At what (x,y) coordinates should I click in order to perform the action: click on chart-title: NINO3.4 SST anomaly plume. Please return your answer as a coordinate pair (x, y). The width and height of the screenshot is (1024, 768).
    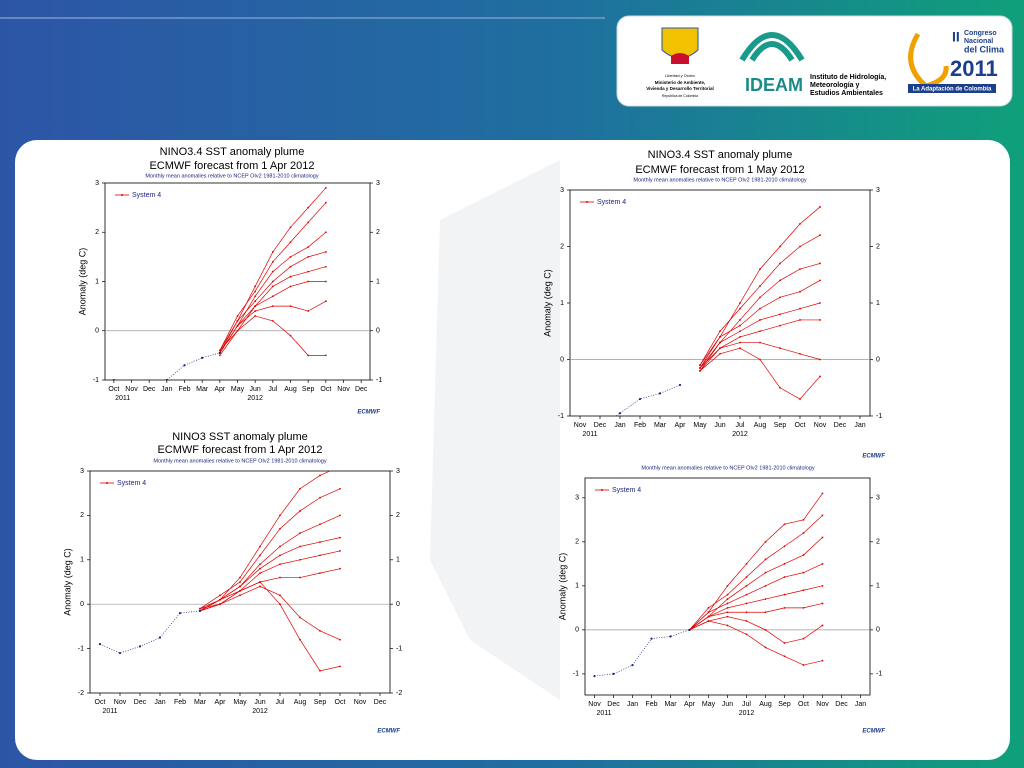
    Looking at the image, I should click on (232, 152).